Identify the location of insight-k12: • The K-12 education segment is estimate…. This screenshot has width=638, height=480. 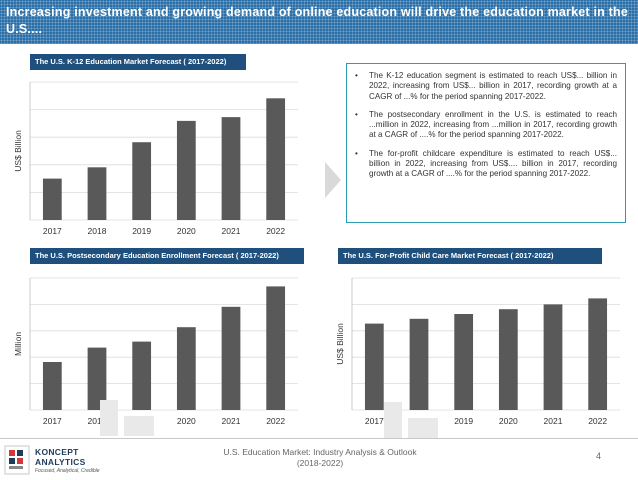
(485, 86).